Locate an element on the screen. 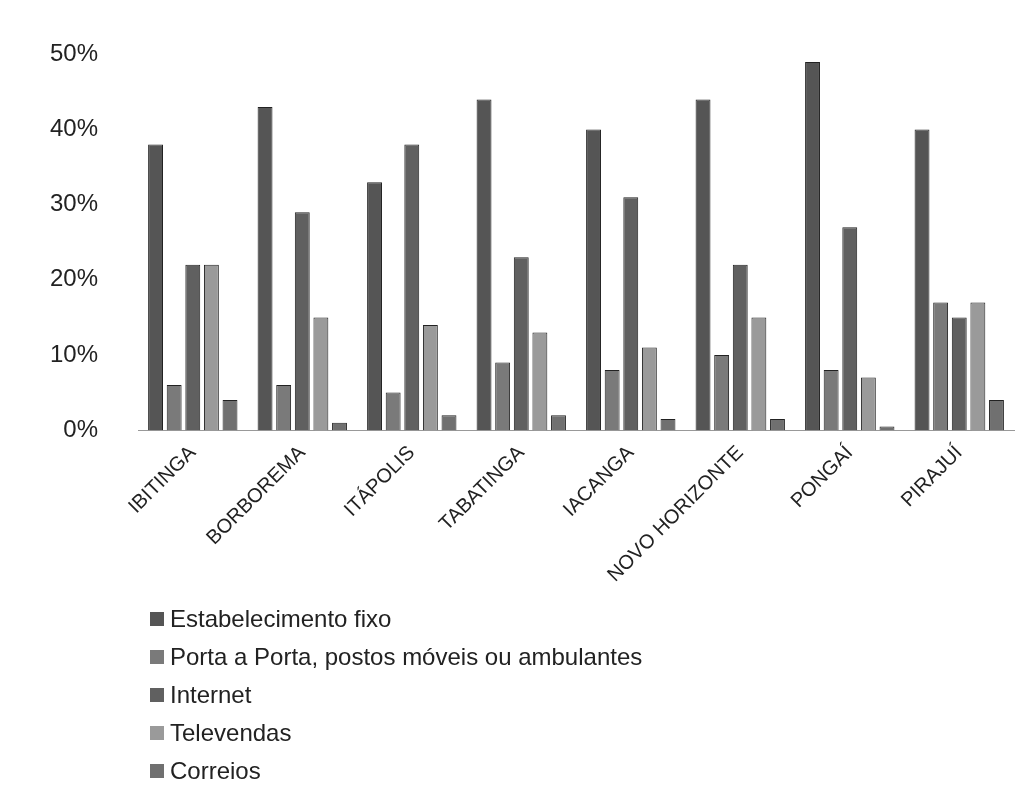  legend-label: Correios is located at coordinates (215, 771).